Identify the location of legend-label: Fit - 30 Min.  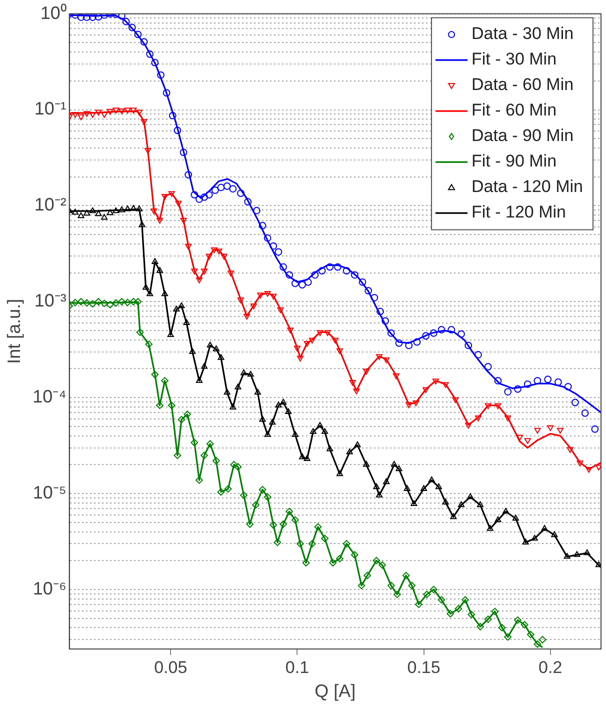
(514, 59).